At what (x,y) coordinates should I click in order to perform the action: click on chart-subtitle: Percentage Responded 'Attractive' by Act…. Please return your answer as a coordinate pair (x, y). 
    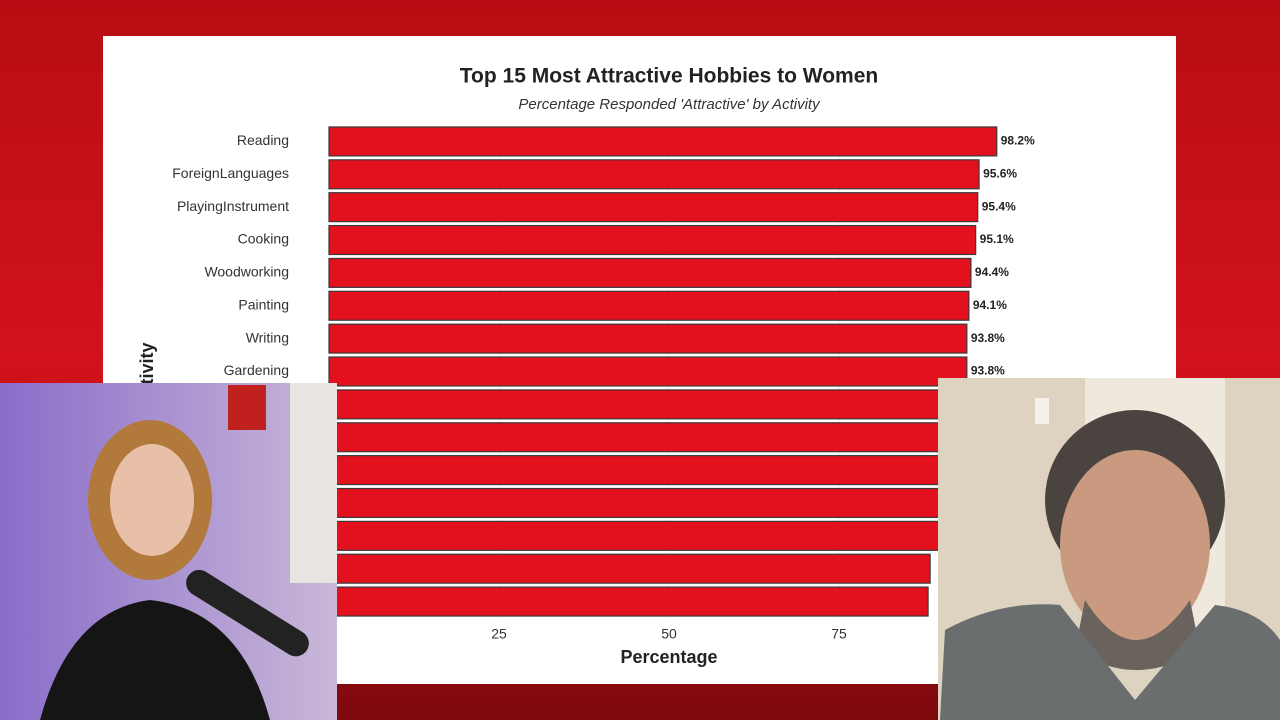
    Looking at the image, I should click on (669, 104).